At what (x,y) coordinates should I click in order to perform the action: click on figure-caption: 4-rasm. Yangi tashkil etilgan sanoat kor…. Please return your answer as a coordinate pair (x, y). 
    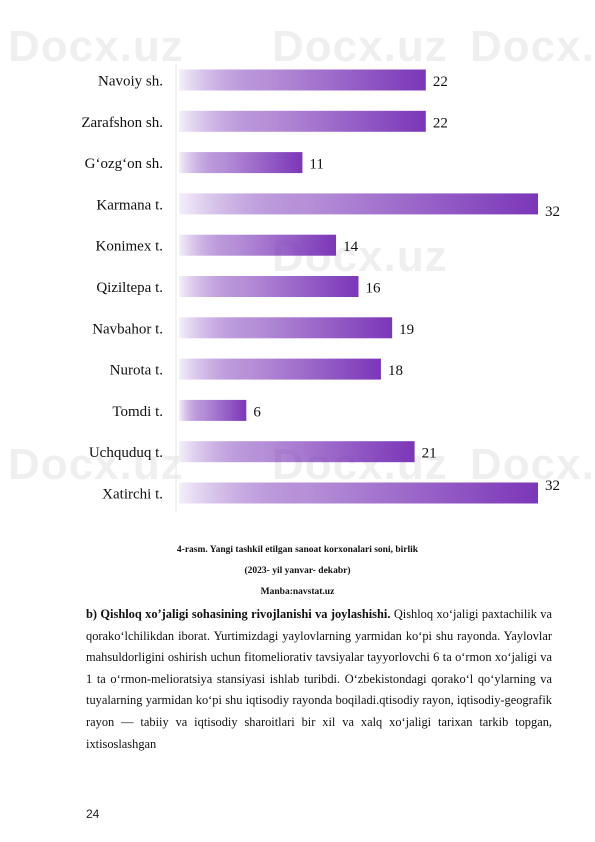
    Looking at the image, I should click on (297, 550).